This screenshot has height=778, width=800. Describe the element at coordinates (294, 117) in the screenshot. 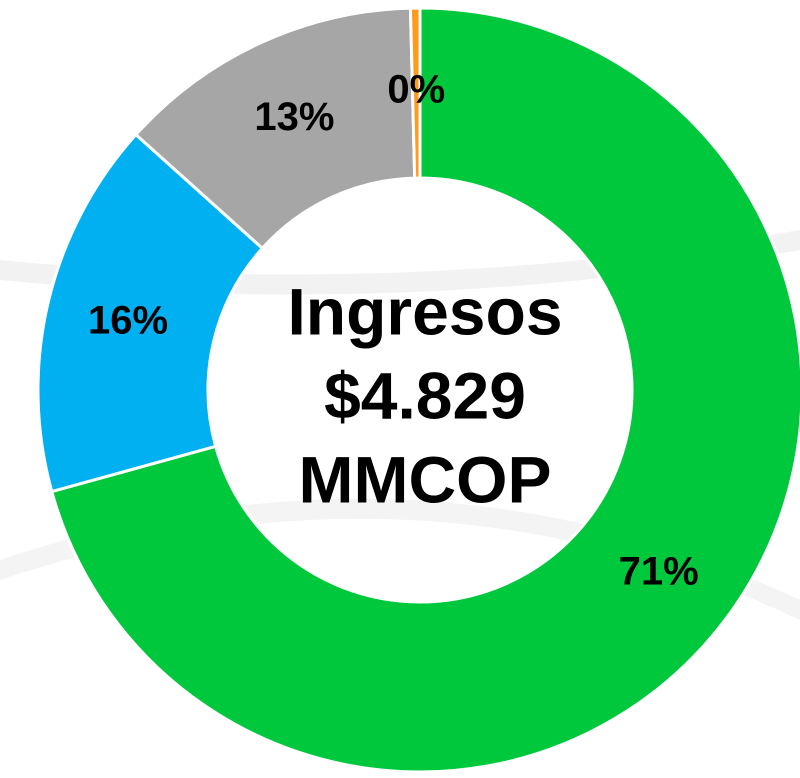

I see `value-label: 13%` at that location.